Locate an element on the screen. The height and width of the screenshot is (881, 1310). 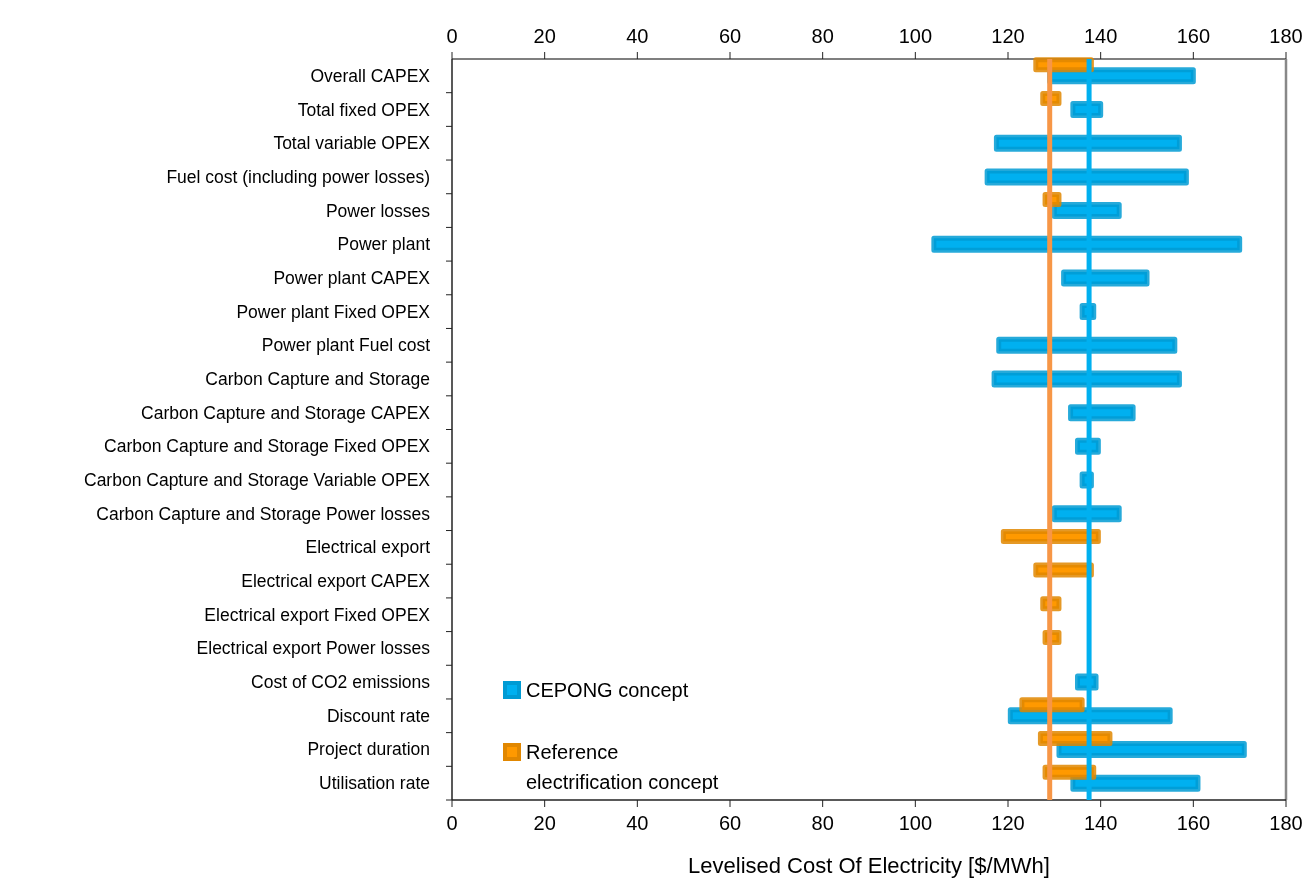
y-tick-label: Carbon Capture and Storage Power losses is located at coordinates (263, 513).